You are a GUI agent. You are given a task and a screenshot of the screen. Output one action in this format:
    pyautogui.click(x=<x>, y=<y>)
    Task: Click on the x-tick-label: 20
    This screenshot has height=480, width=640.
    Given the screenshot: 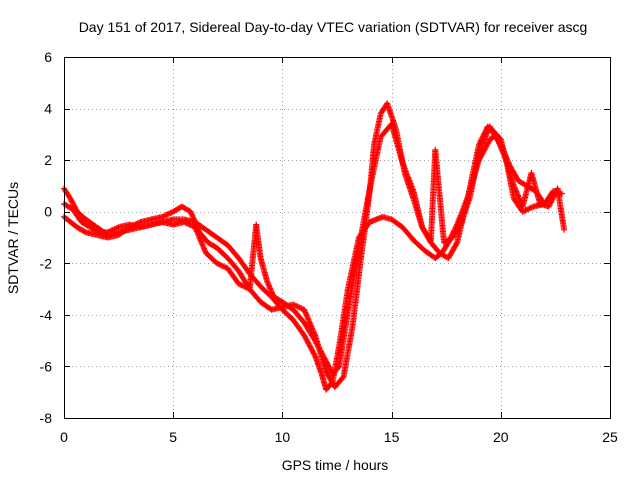 What is the action you would take?
    pyautogui.click(x=501, y=437)
    